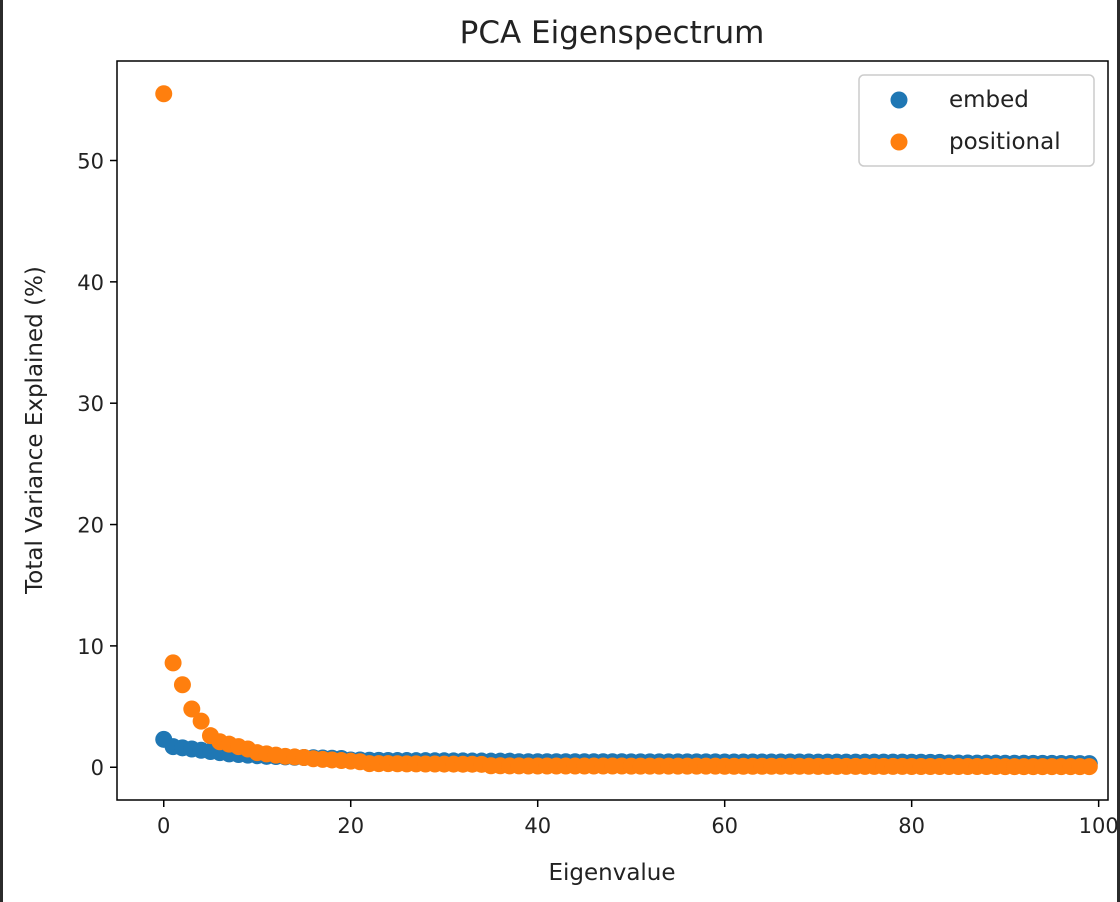  I want to click on x-axis: 0 20 40 60 80 100, so click(638, 819).